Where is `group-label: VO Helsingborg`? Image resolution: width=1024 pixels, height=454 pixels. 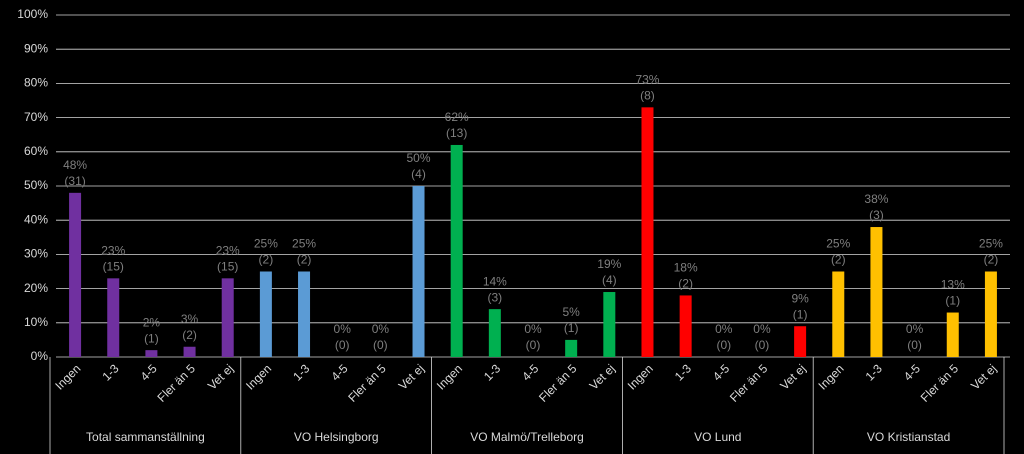 group-label: VO Helsingborg is located at coordinates (336, 437).